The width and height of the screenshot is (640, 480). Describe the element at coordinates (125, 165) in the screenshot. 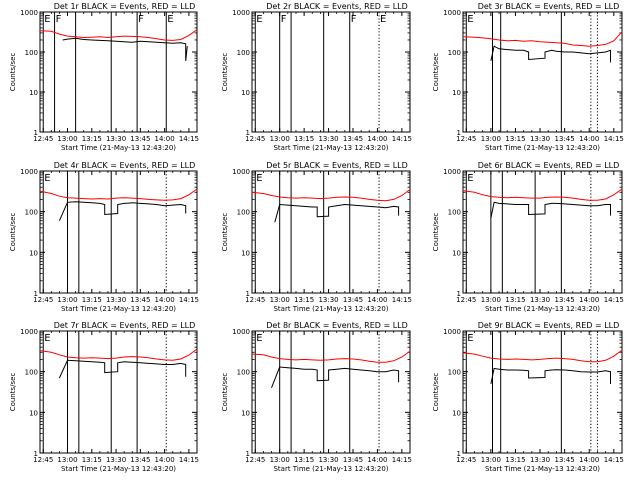

I see `panel-title: Det 4r BLACK = Events, RED = LLD` at that location.